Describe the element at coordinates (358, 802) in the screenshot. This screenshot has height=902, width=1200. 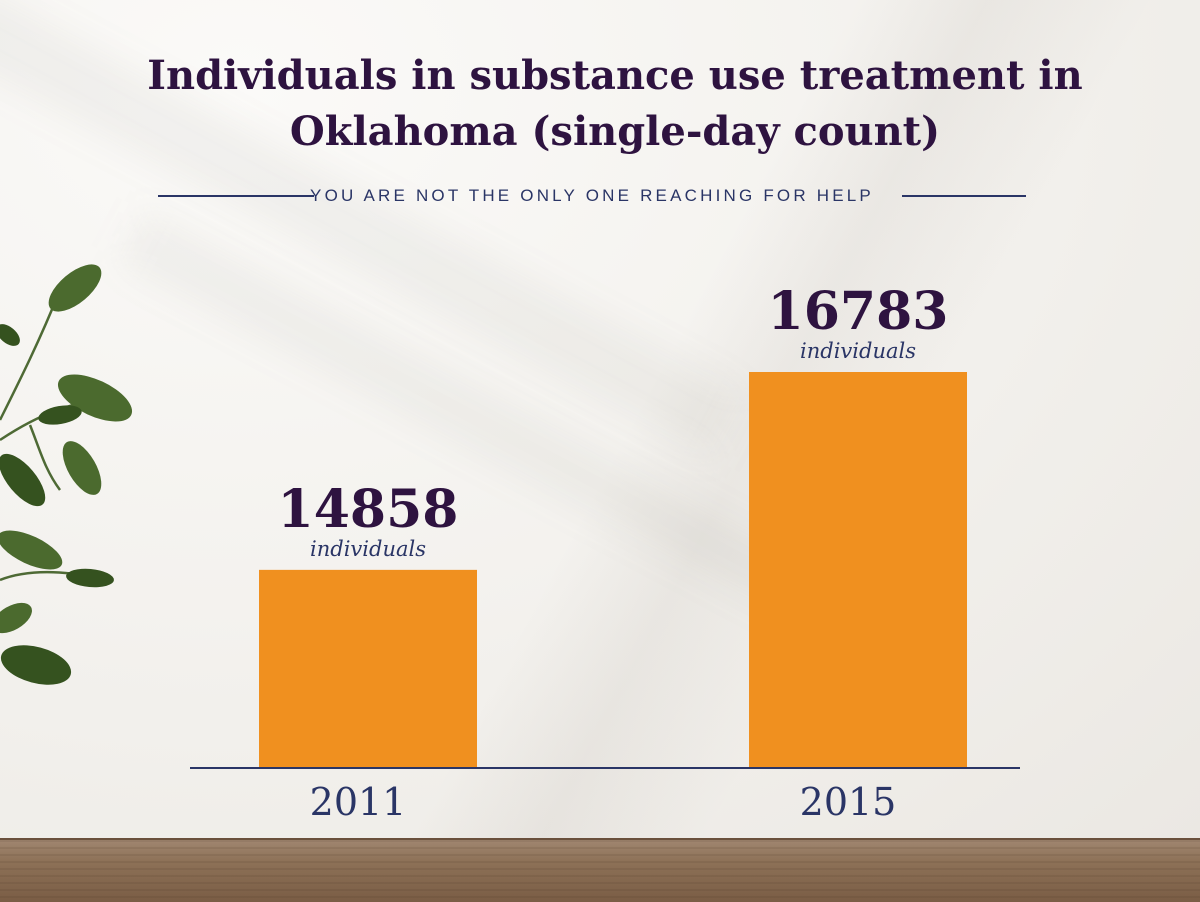
I see `x-tick-label: 2011` at that location.